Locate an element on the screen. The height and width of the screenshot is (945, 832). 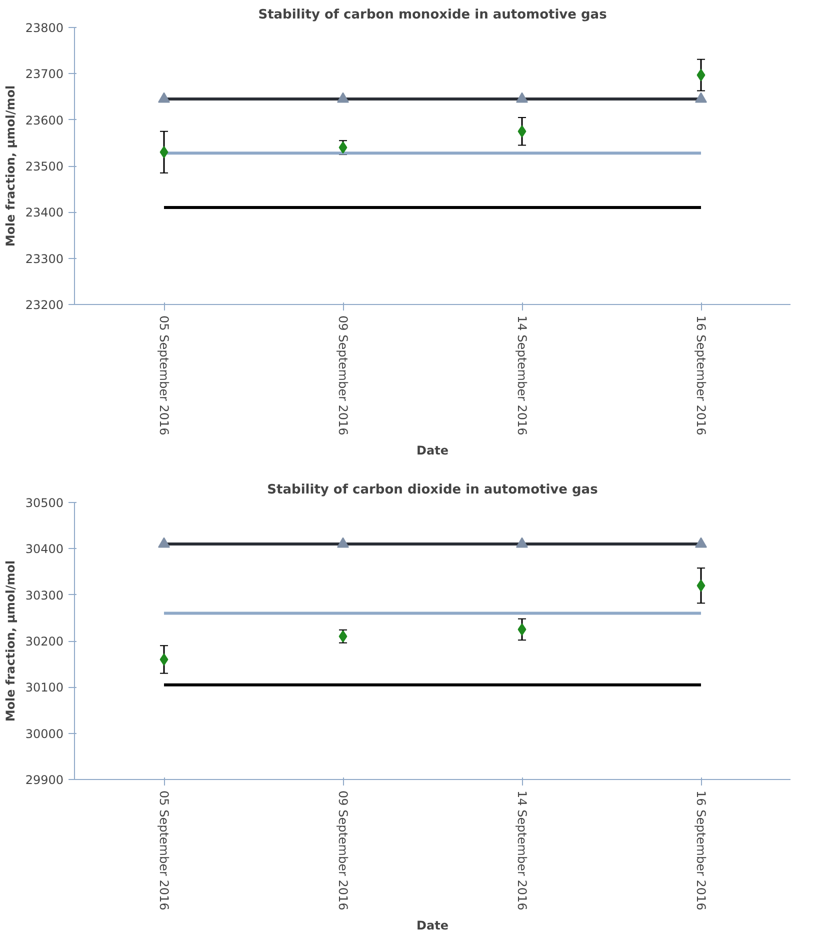
y-tick-label: 30000 is located at coordinates (44, 733).